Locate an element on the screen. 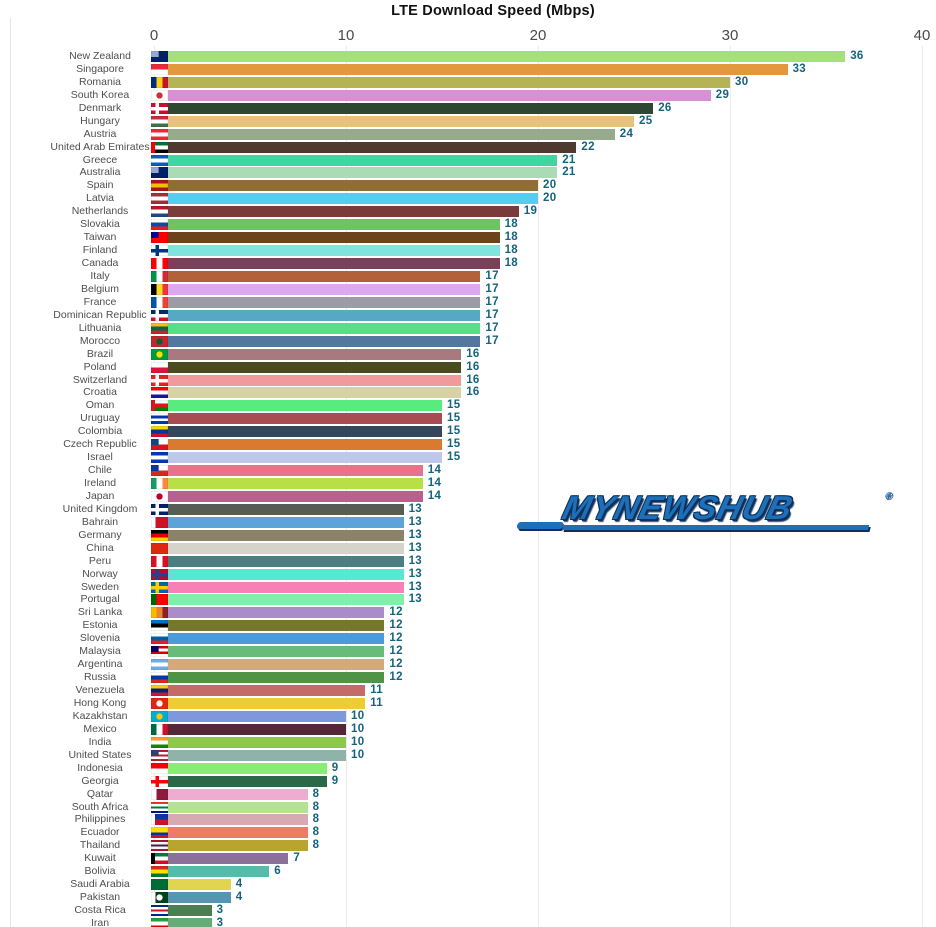 Image resolution: width=936 pixels, height=927 pixels. flag-bahrain-icon is located at coordinates (159, 522).